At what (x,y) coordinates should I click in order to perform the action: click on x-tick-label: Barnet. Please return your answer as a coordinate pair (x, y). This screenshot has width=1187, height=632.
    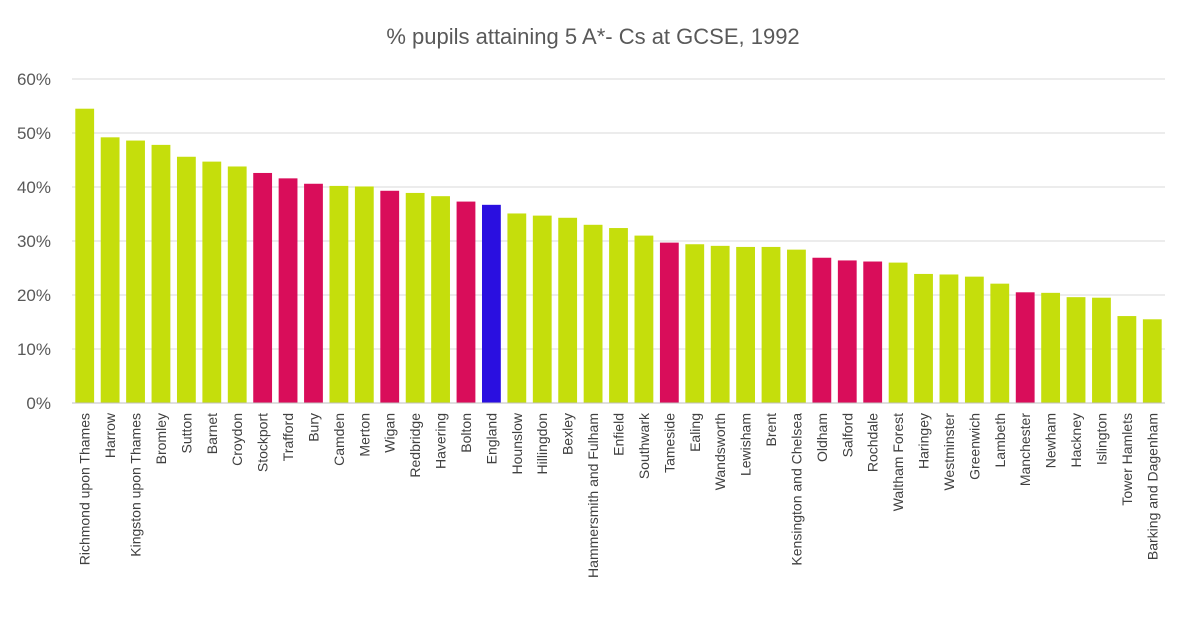
    Looking at the image, I should click on (212, 433).